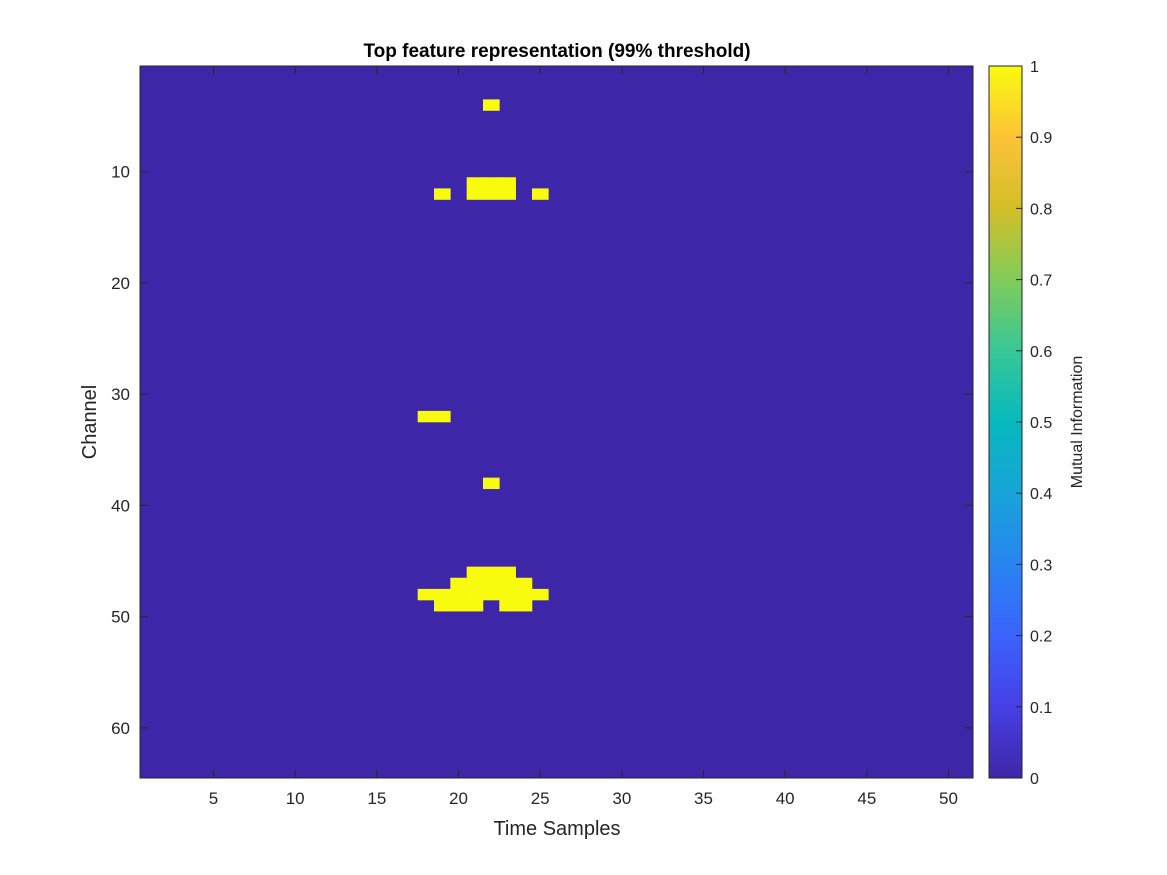  Describe the element at coordinates (540, 798) in the screenshot. I see `x-tick-label: 25` at that location.